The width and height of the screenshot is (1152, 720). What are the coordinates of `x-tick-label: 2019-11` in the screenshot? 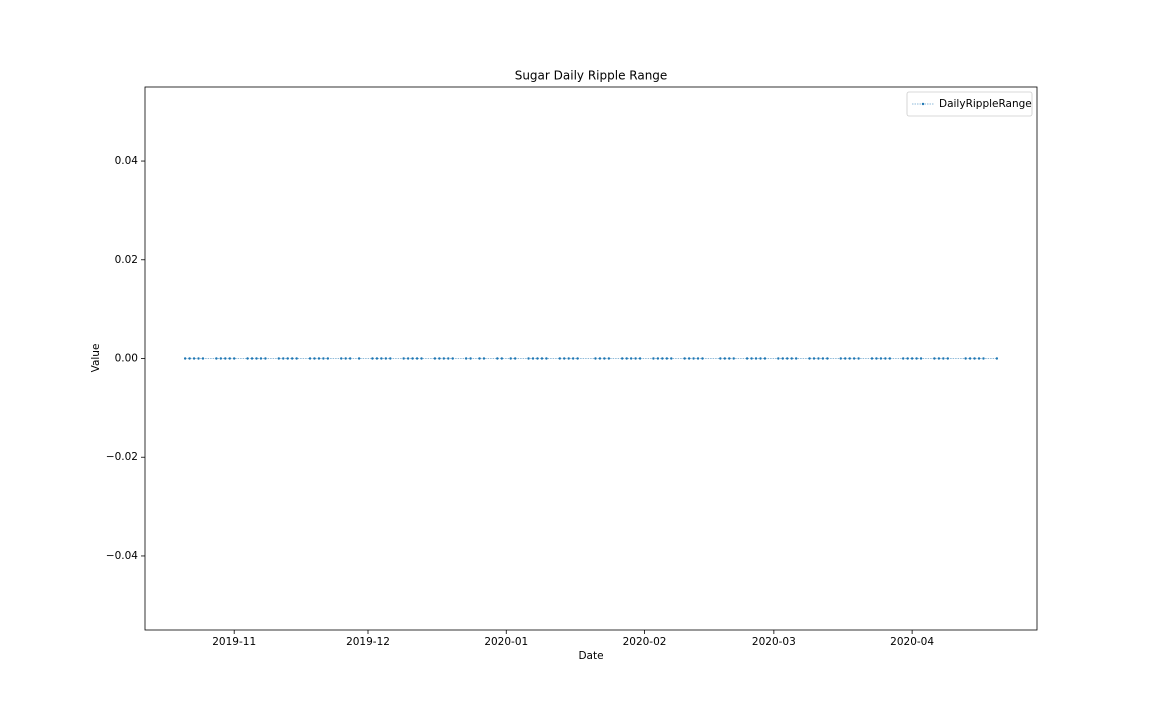 It's located at (234, 642).